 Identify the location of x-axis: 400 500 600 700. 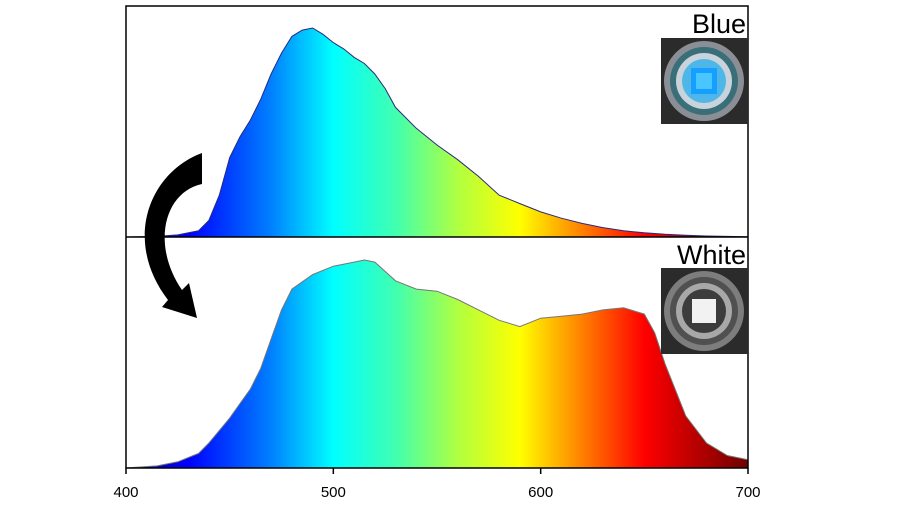
(437, 484).